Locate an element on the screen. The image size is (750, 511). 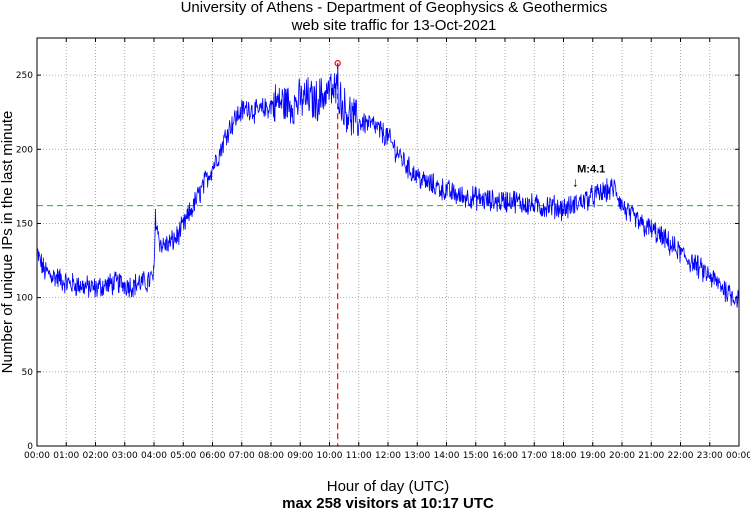
x-tick-label: 08:00 is located at coordinates (271, 456).